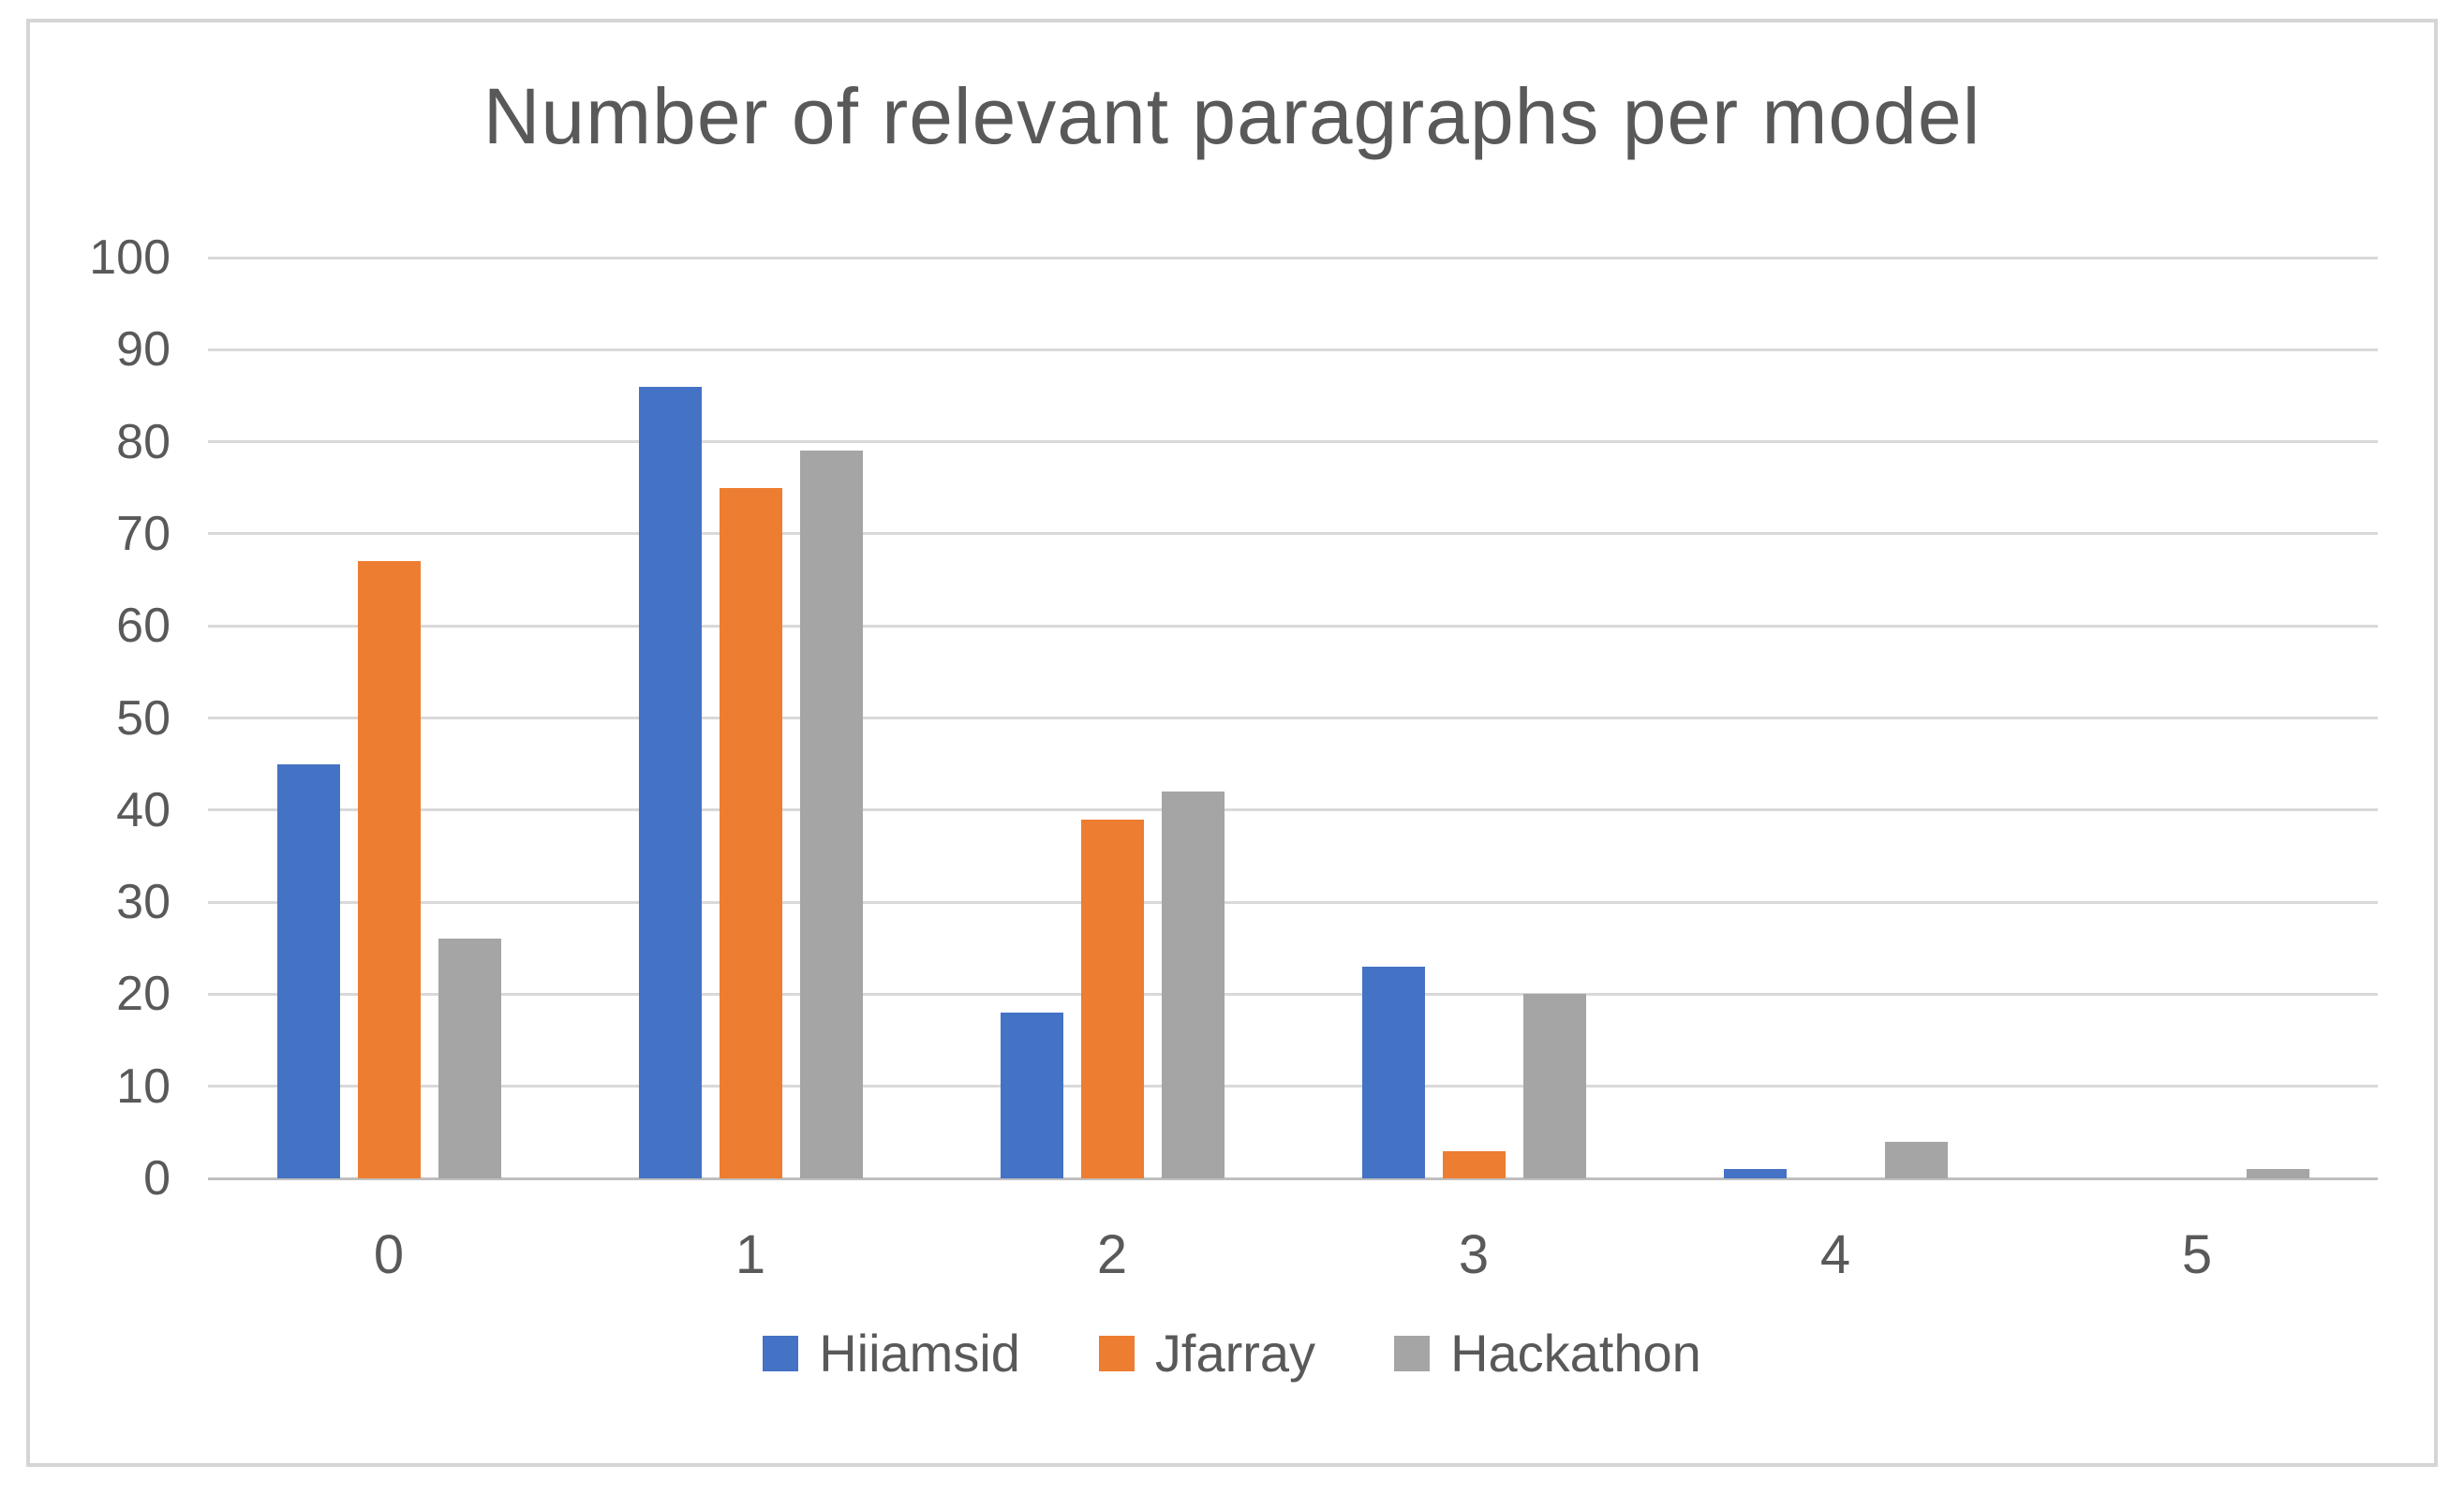 The height and width of the screenshot is (1495, 2464). Describe the element at coordinates (1293, 1244) in the screenshot. I see `x-axis: 0 1 2 3 4 5` at that location.